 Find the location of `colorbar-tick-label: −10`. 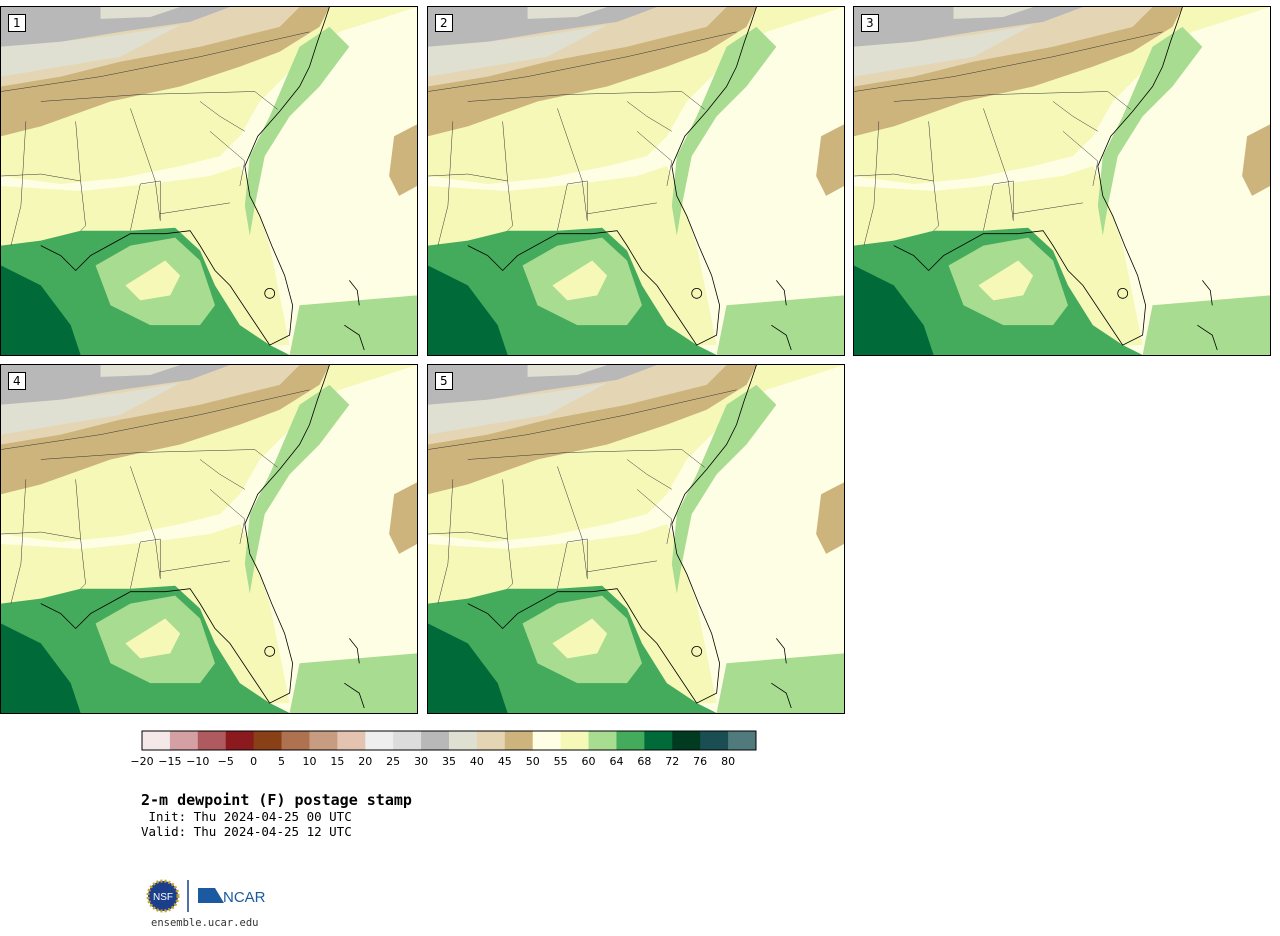

colorbar-tick-label: −10 is located at coordinates (198, 761).